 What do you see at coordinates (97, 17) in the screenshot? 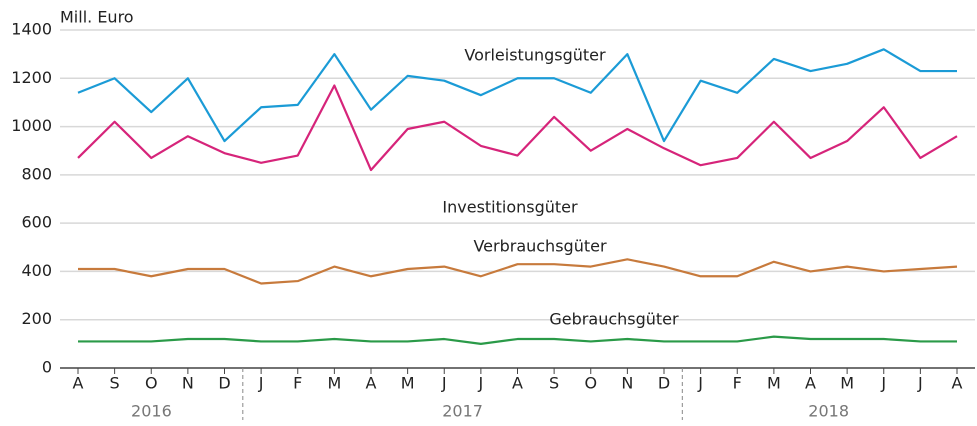
I see `y-axis-label: Mill. Euro` at bounding box center [97, 17].